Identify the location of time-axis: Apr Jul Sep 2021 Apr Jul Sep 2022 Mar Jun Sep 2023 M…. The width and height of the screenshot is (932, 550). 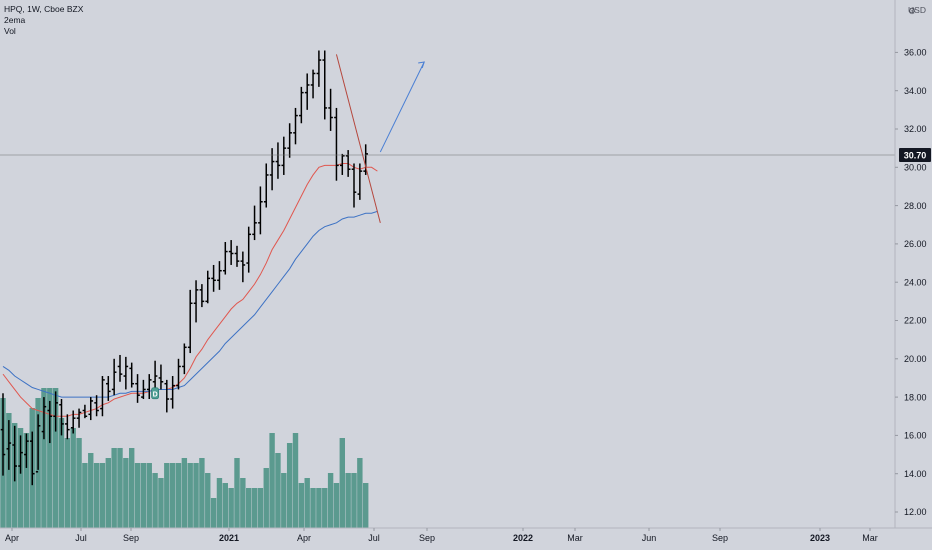
(441, 535).